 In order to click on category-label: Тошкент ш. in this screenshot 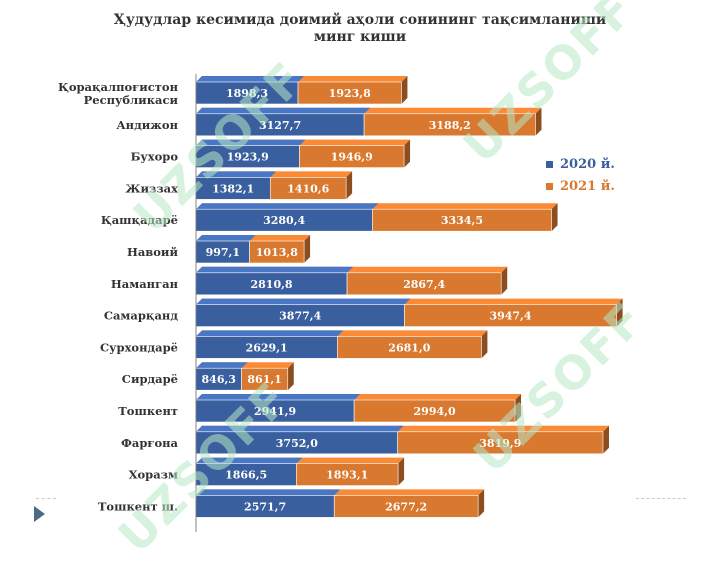, I will do `click(138, 506)`.